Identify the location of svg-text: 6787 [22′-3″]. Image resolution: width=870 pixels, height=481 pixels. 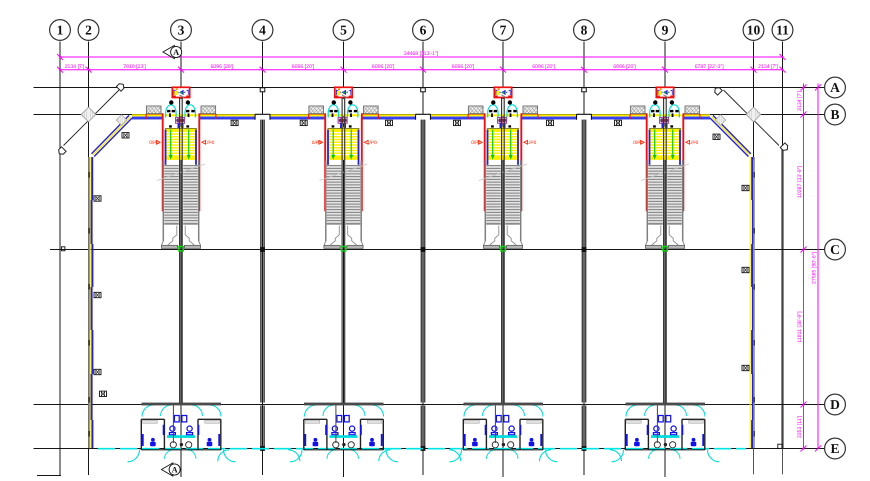
(710, 67).